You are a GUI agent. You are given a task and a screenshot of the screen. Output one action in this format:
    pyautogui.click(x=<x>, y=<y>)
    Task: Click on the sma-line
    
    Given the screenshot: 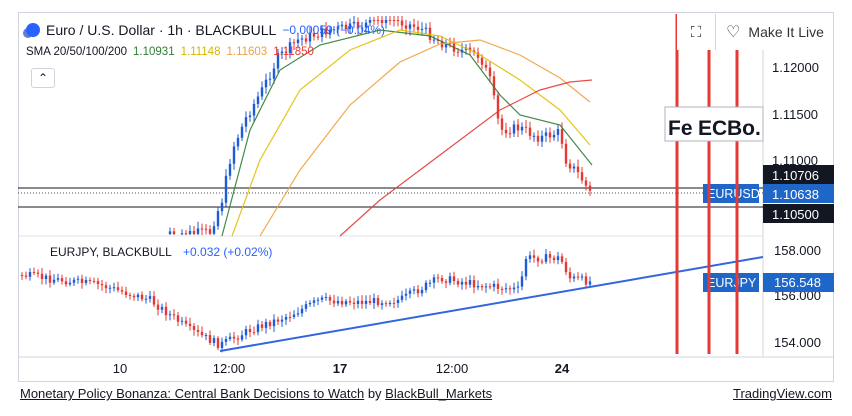 What is the action you would take?
    pyautogui.click(x=466, y=158)
    